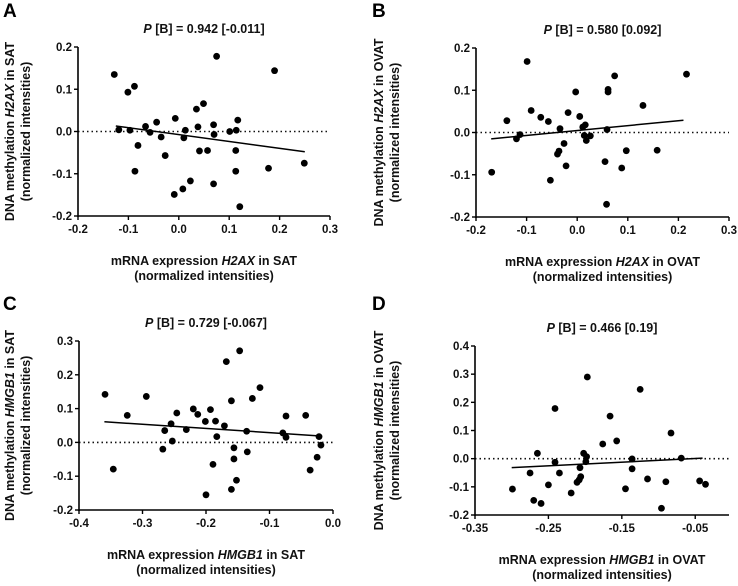 Image resolution: width=738 pixels, height=586 pixels. What do you see at coordinates (208, 29) in the screenshot?
I see `title-rest: [B] = 0.942 [-0.011]` at bounding box center [208, 29].